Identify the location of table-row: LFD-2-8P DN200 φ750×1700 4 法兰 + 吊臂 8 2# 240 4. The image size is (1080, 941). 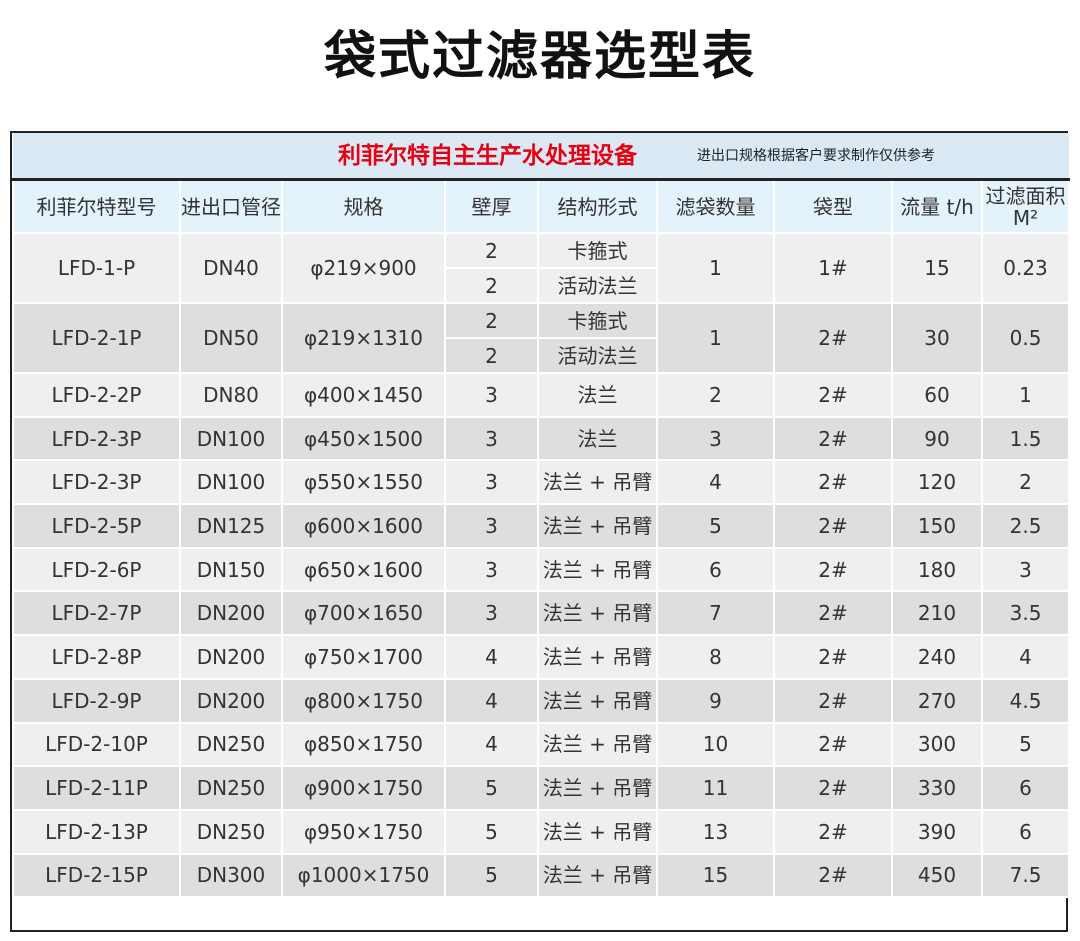
(541, 657).